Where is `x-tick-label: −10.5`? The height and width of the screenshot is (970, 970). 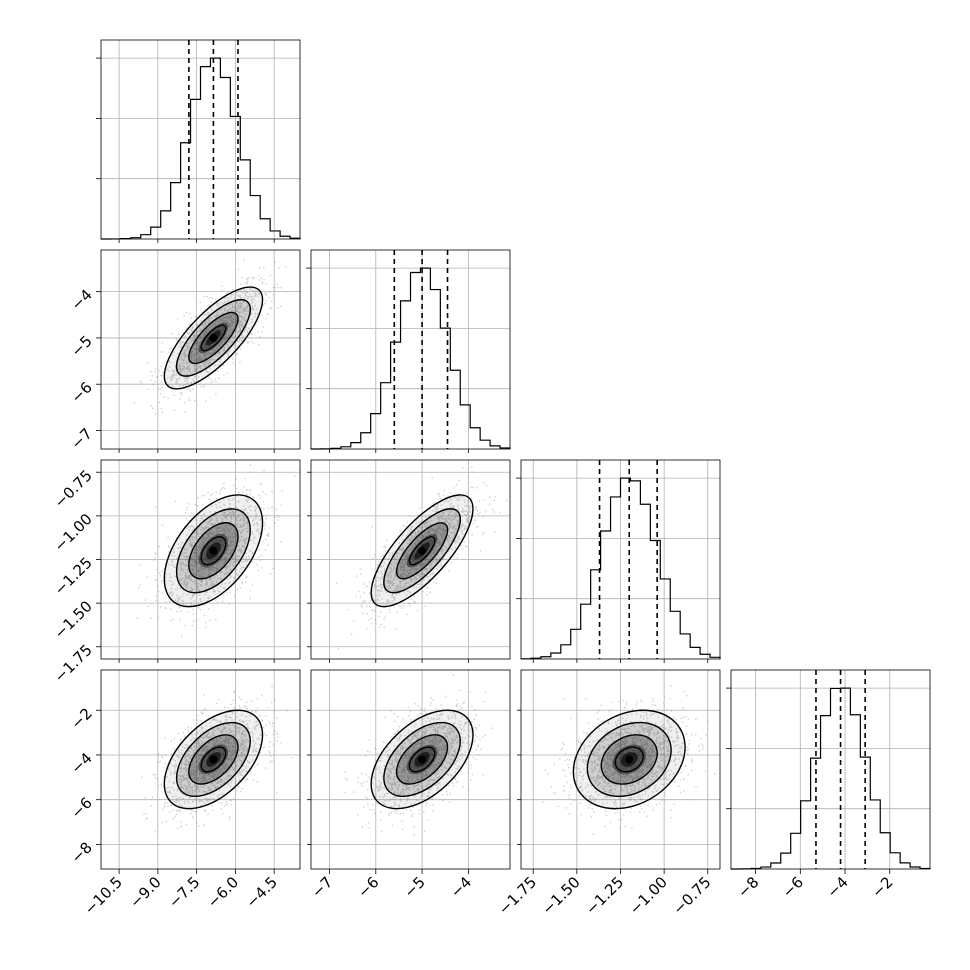
x-tick-label: −10.5 is located at coordinates (103, 895).